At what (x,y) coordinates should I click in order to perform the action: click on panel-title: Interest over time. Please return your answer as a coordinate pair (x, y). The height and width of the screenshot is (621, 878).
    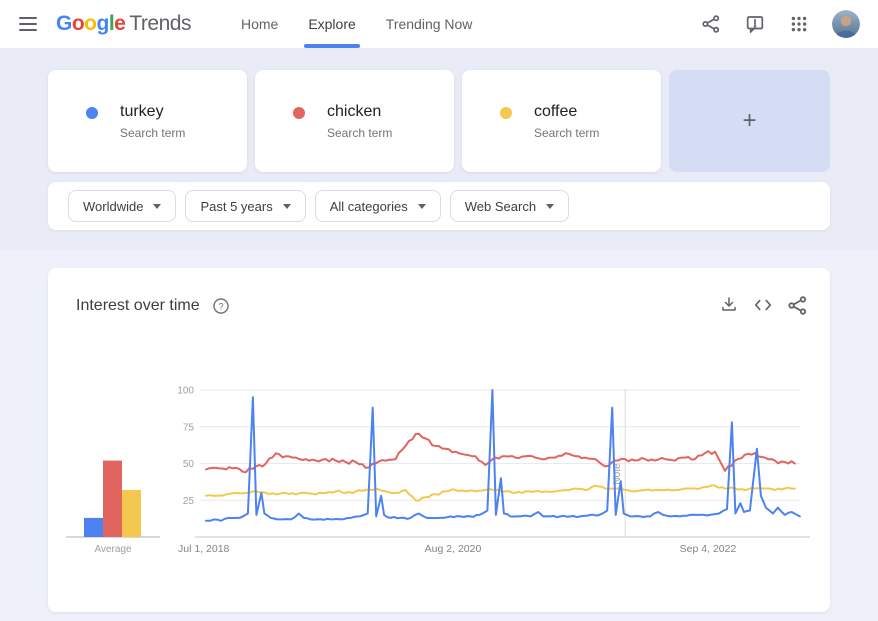
    Looking at the image, I should click on (138, 305).